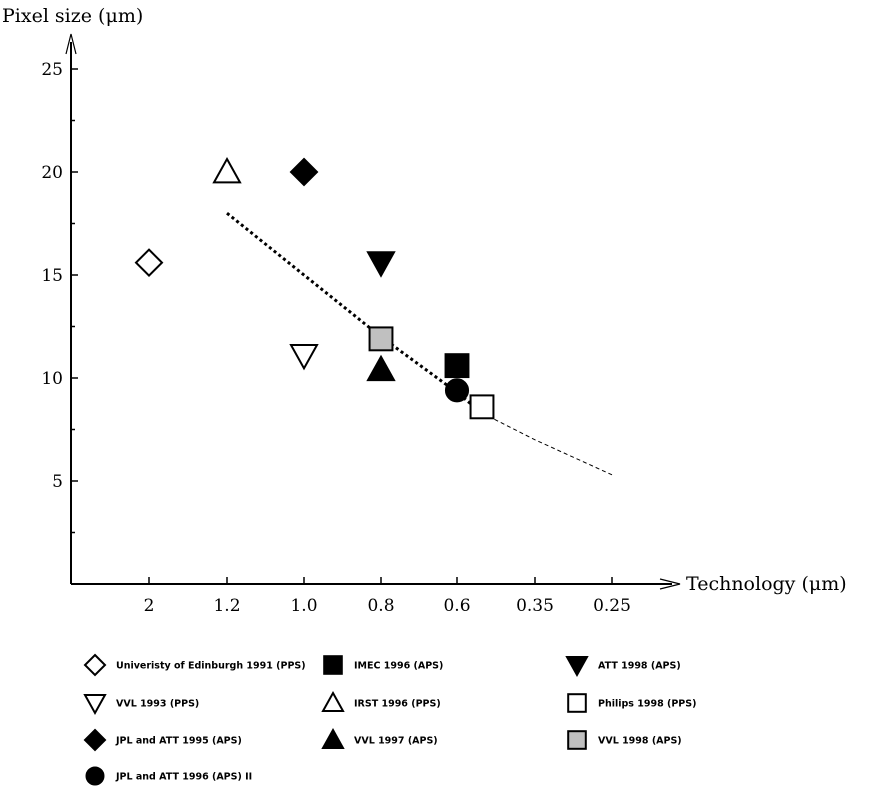  Describe the element at coordinates (59, 297) in the screenshot. I see `y-ticks: 5 10 15 20 25` at that location.